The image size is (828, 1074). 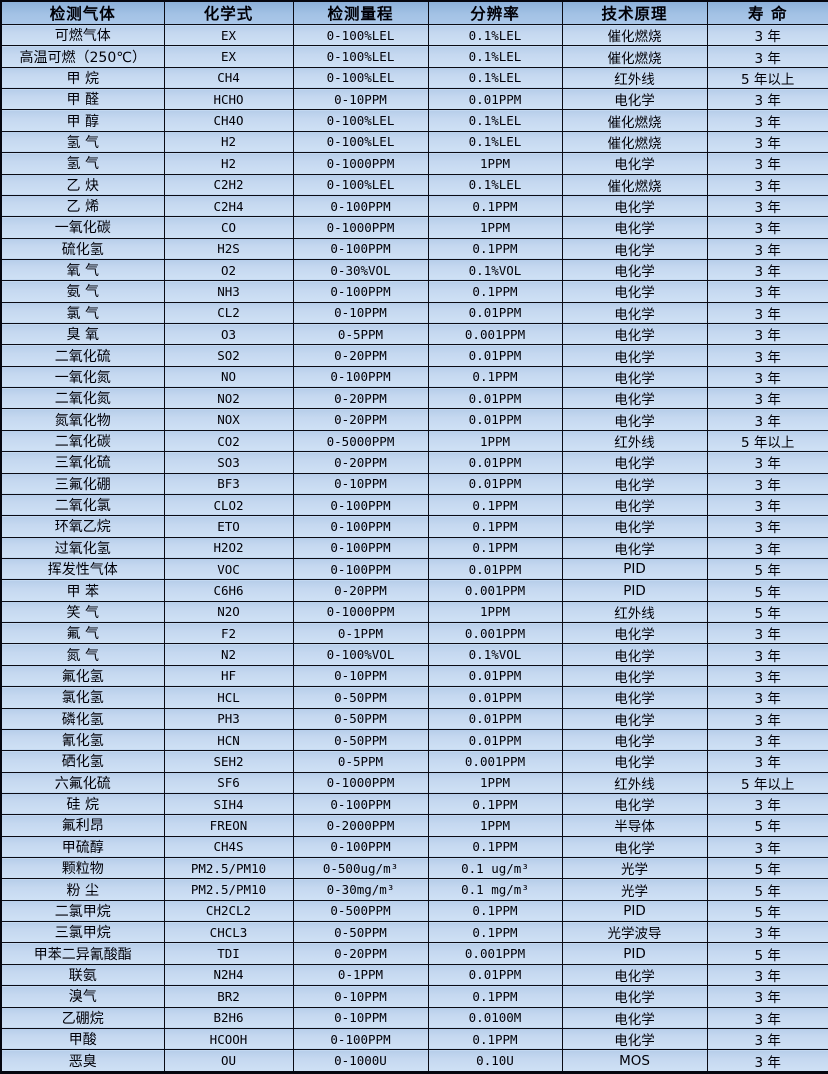 What do you see at coordinates (82, 291) in the screenshot?
I see `cell-gas-name: 氨 气` at bounding box center [82, 291].